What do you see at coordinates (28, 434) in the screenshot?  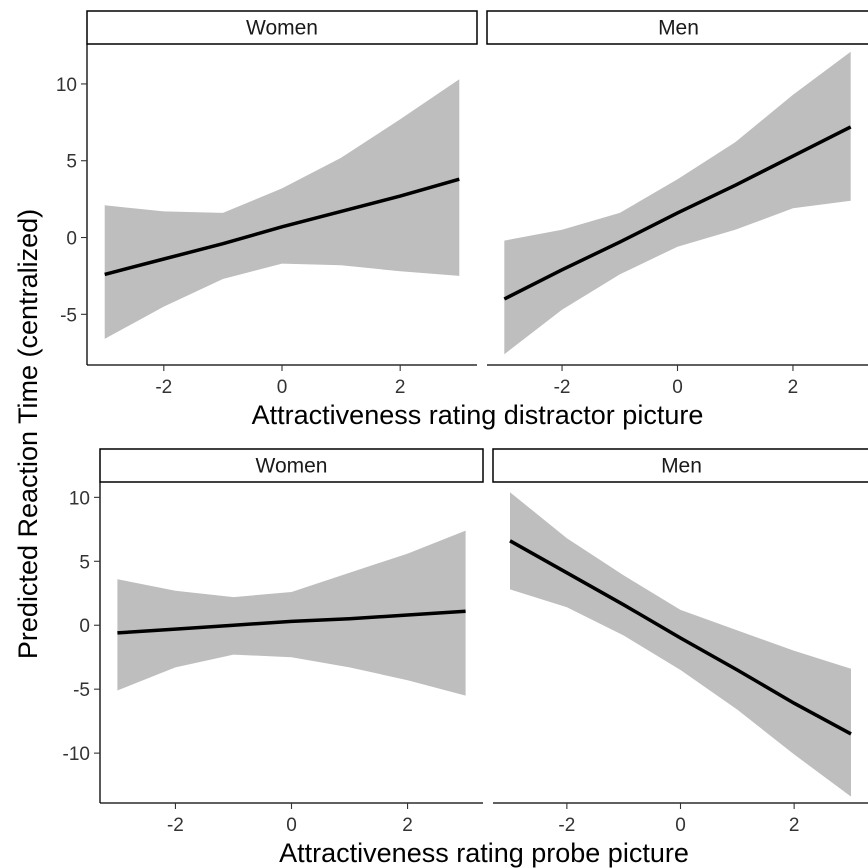 I see `y-axis-title: Predicted Reaction Time (centralized)` at bounding box center [28, 434].